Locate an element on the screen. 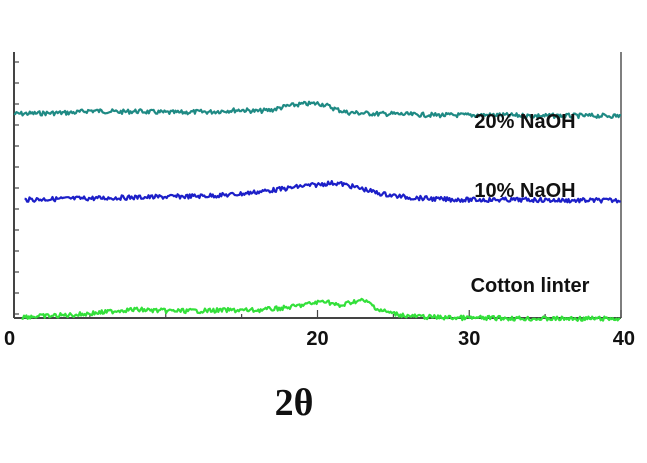 Image resolution: width=647 pixels, height=463 pixels. x-tick-label: 20 is located at coordinates (317, 339).